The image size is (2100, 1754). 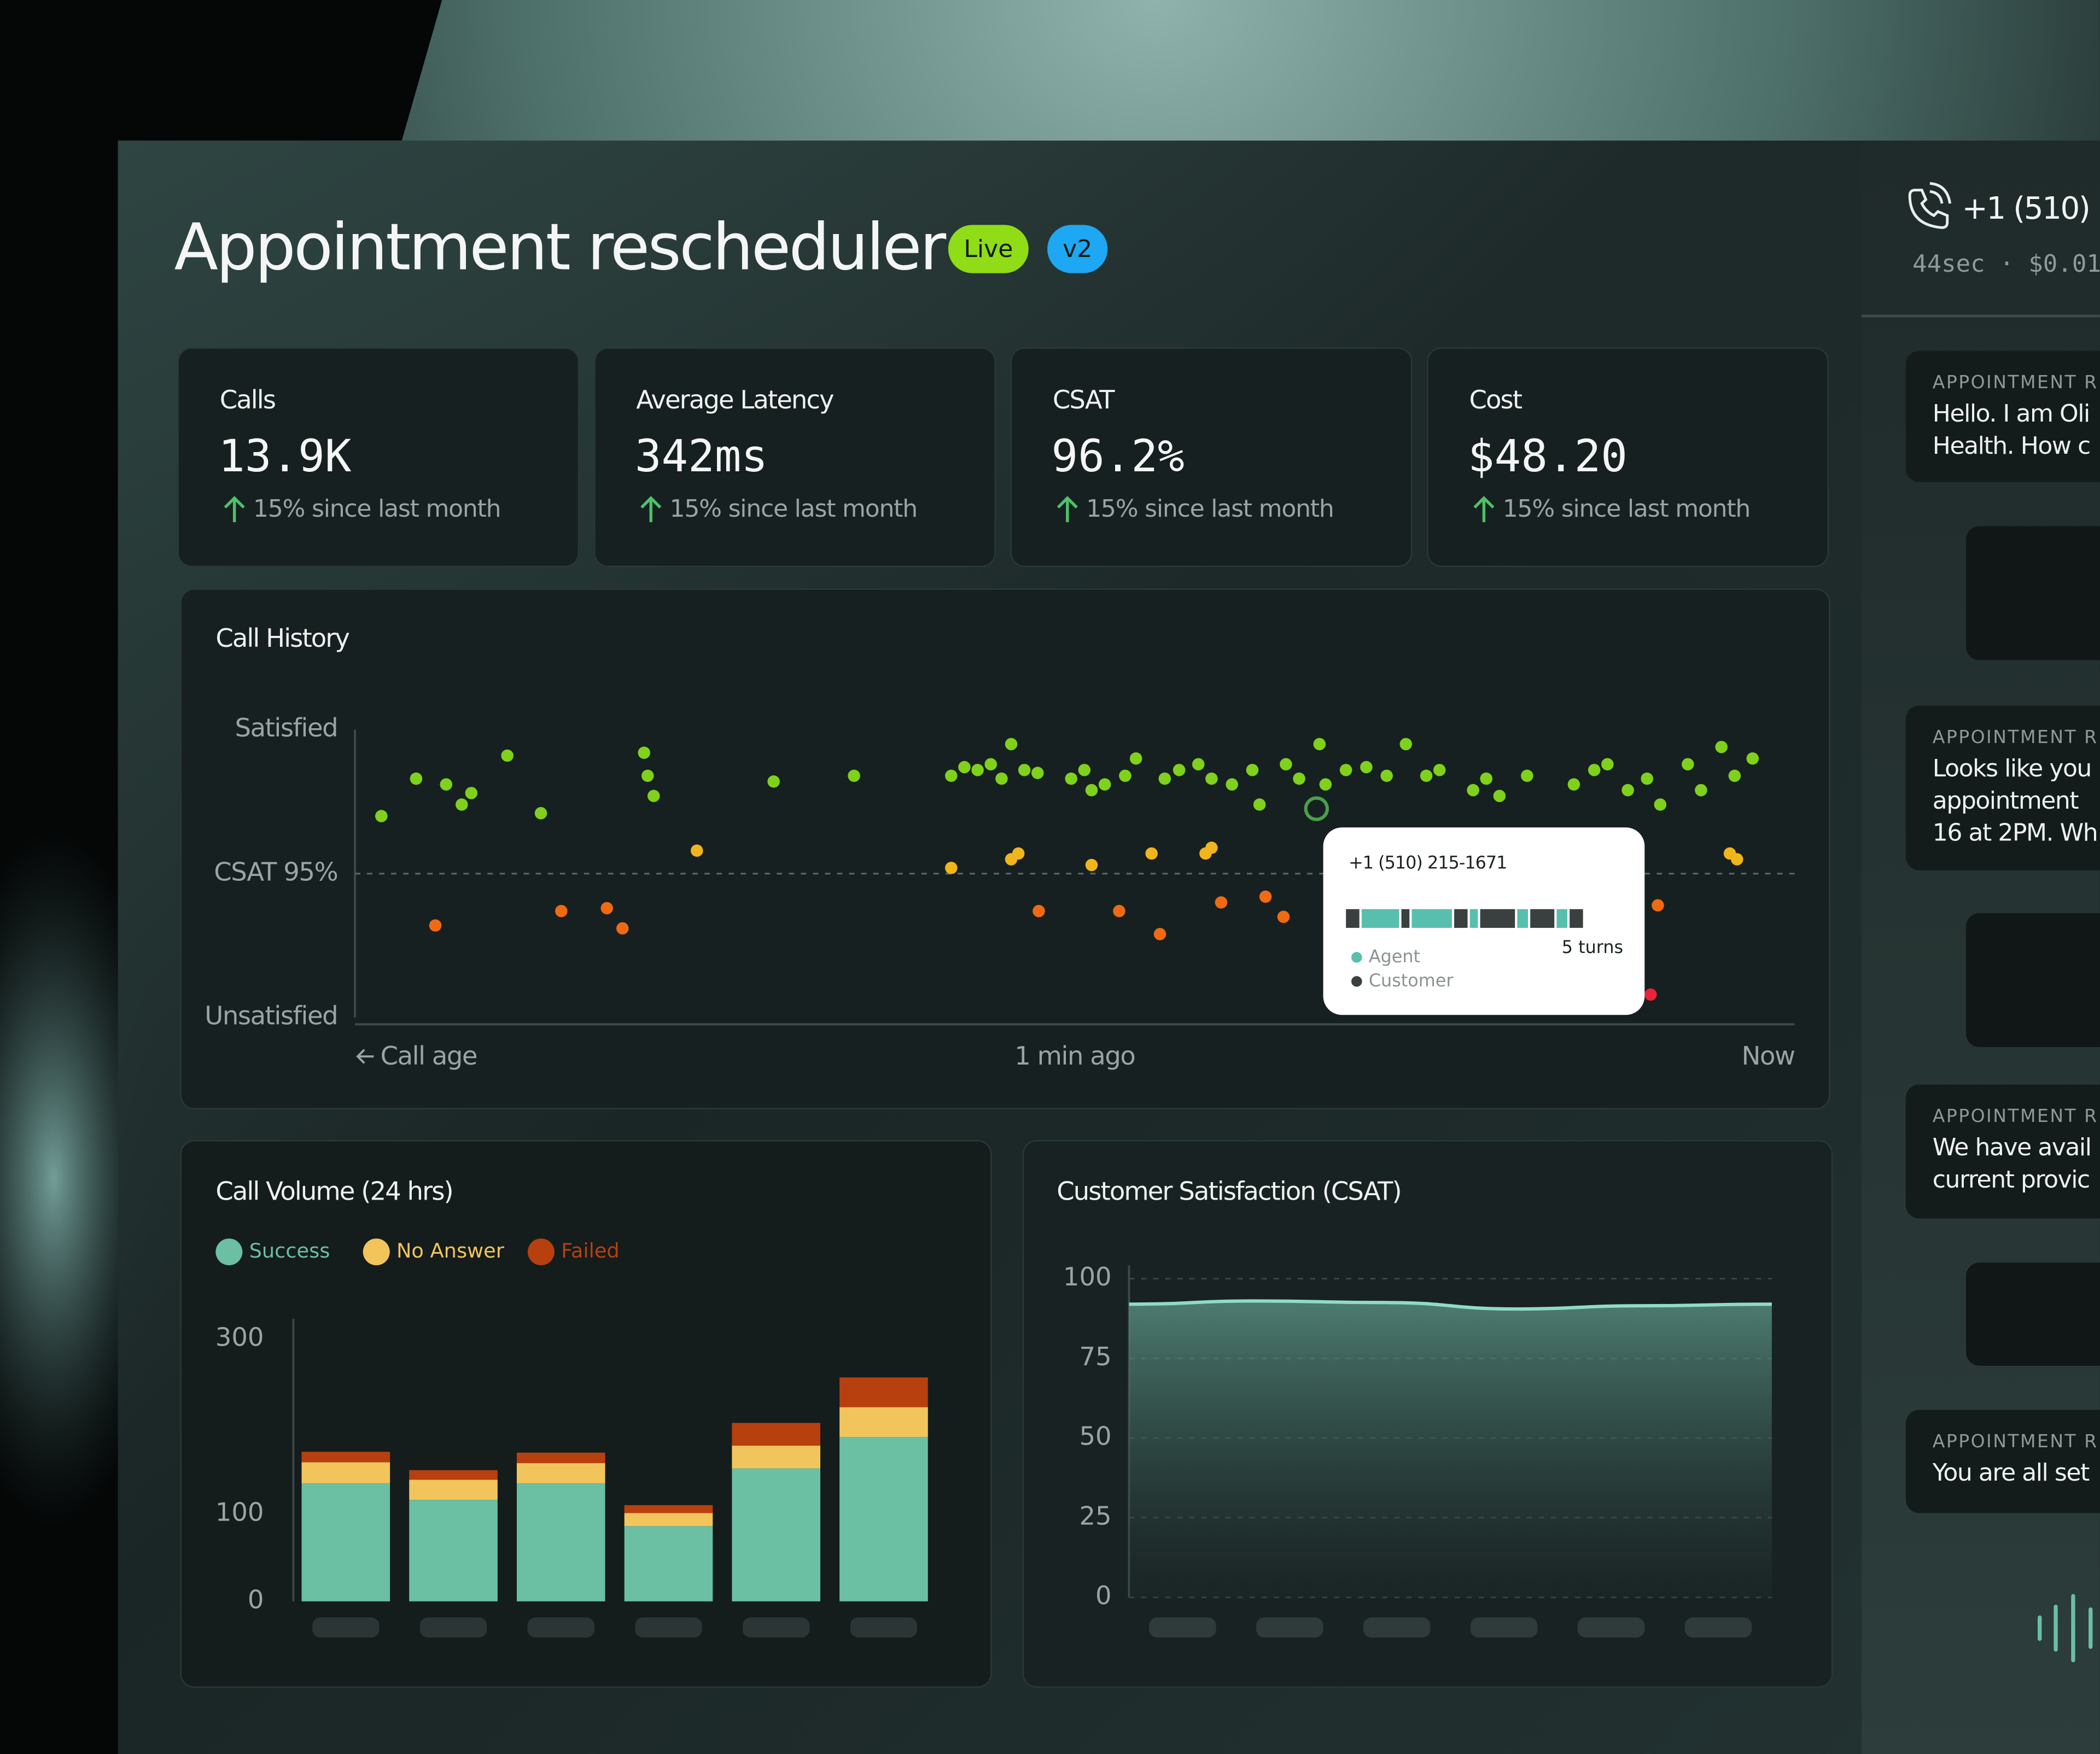 What do you see at coordinates (1592, 947) in the screenshot?
I see `tooltip-turns: 5 turns` at bounding box center [1592, 947].